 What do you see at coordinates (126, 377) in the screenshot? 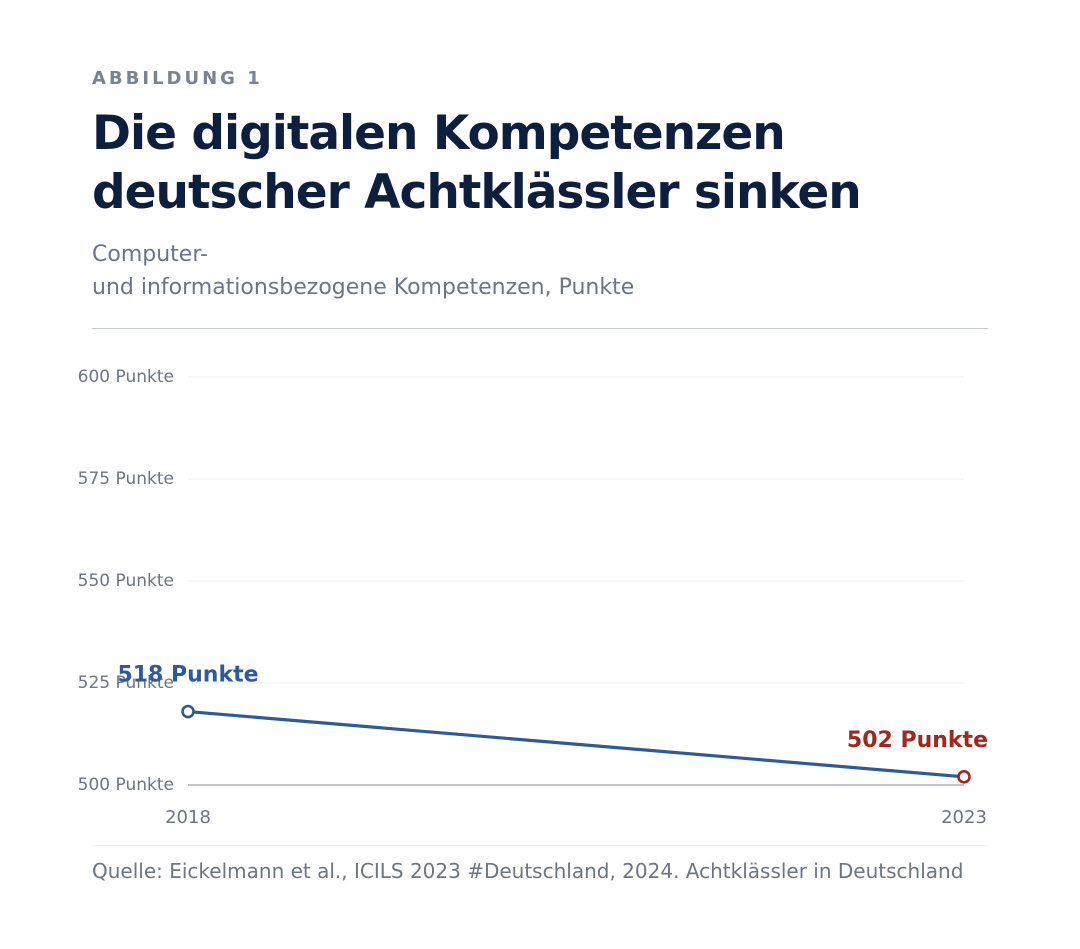
I see `y-tick-label: 600 Punkte` at bounding box center [126, 377].